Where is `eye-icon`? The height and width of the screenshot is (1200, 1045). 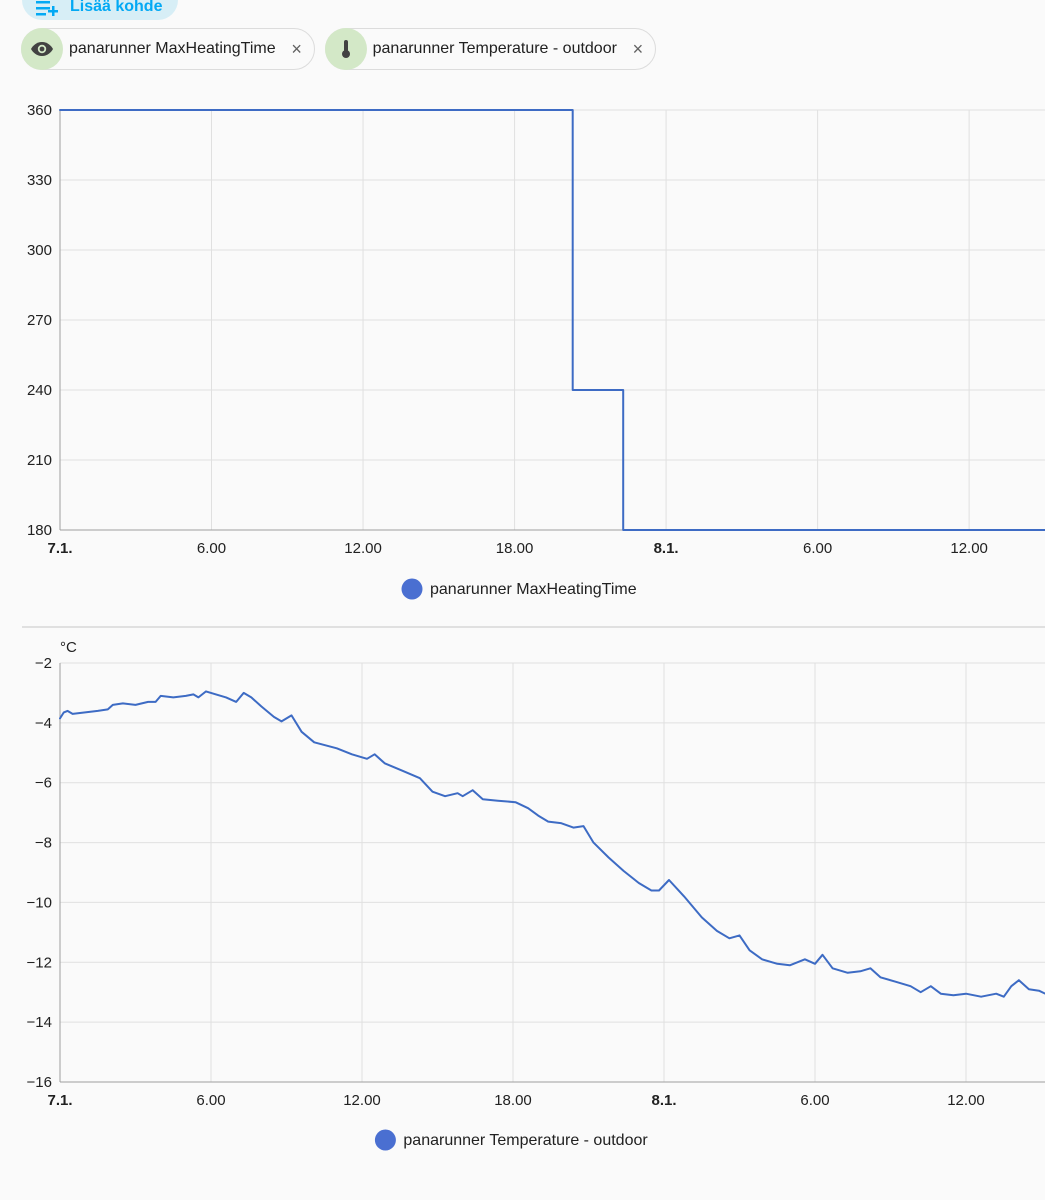 eye-icon is located at coordinates (42, 49).